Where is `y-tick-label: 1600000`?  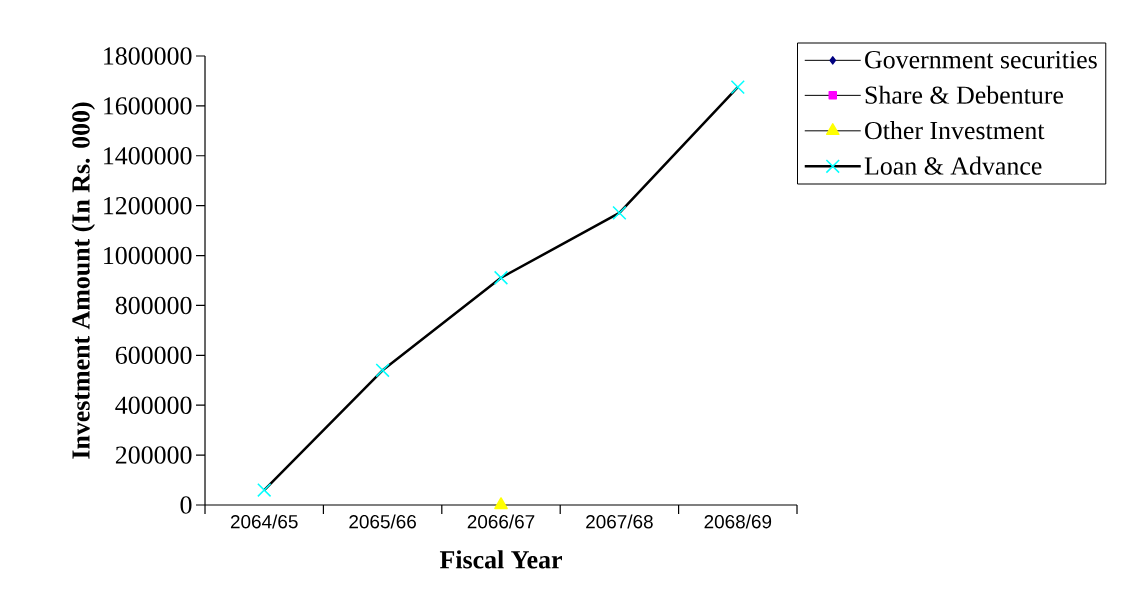 y-tick-label: 1600000 is located at coordinates (148, 106).